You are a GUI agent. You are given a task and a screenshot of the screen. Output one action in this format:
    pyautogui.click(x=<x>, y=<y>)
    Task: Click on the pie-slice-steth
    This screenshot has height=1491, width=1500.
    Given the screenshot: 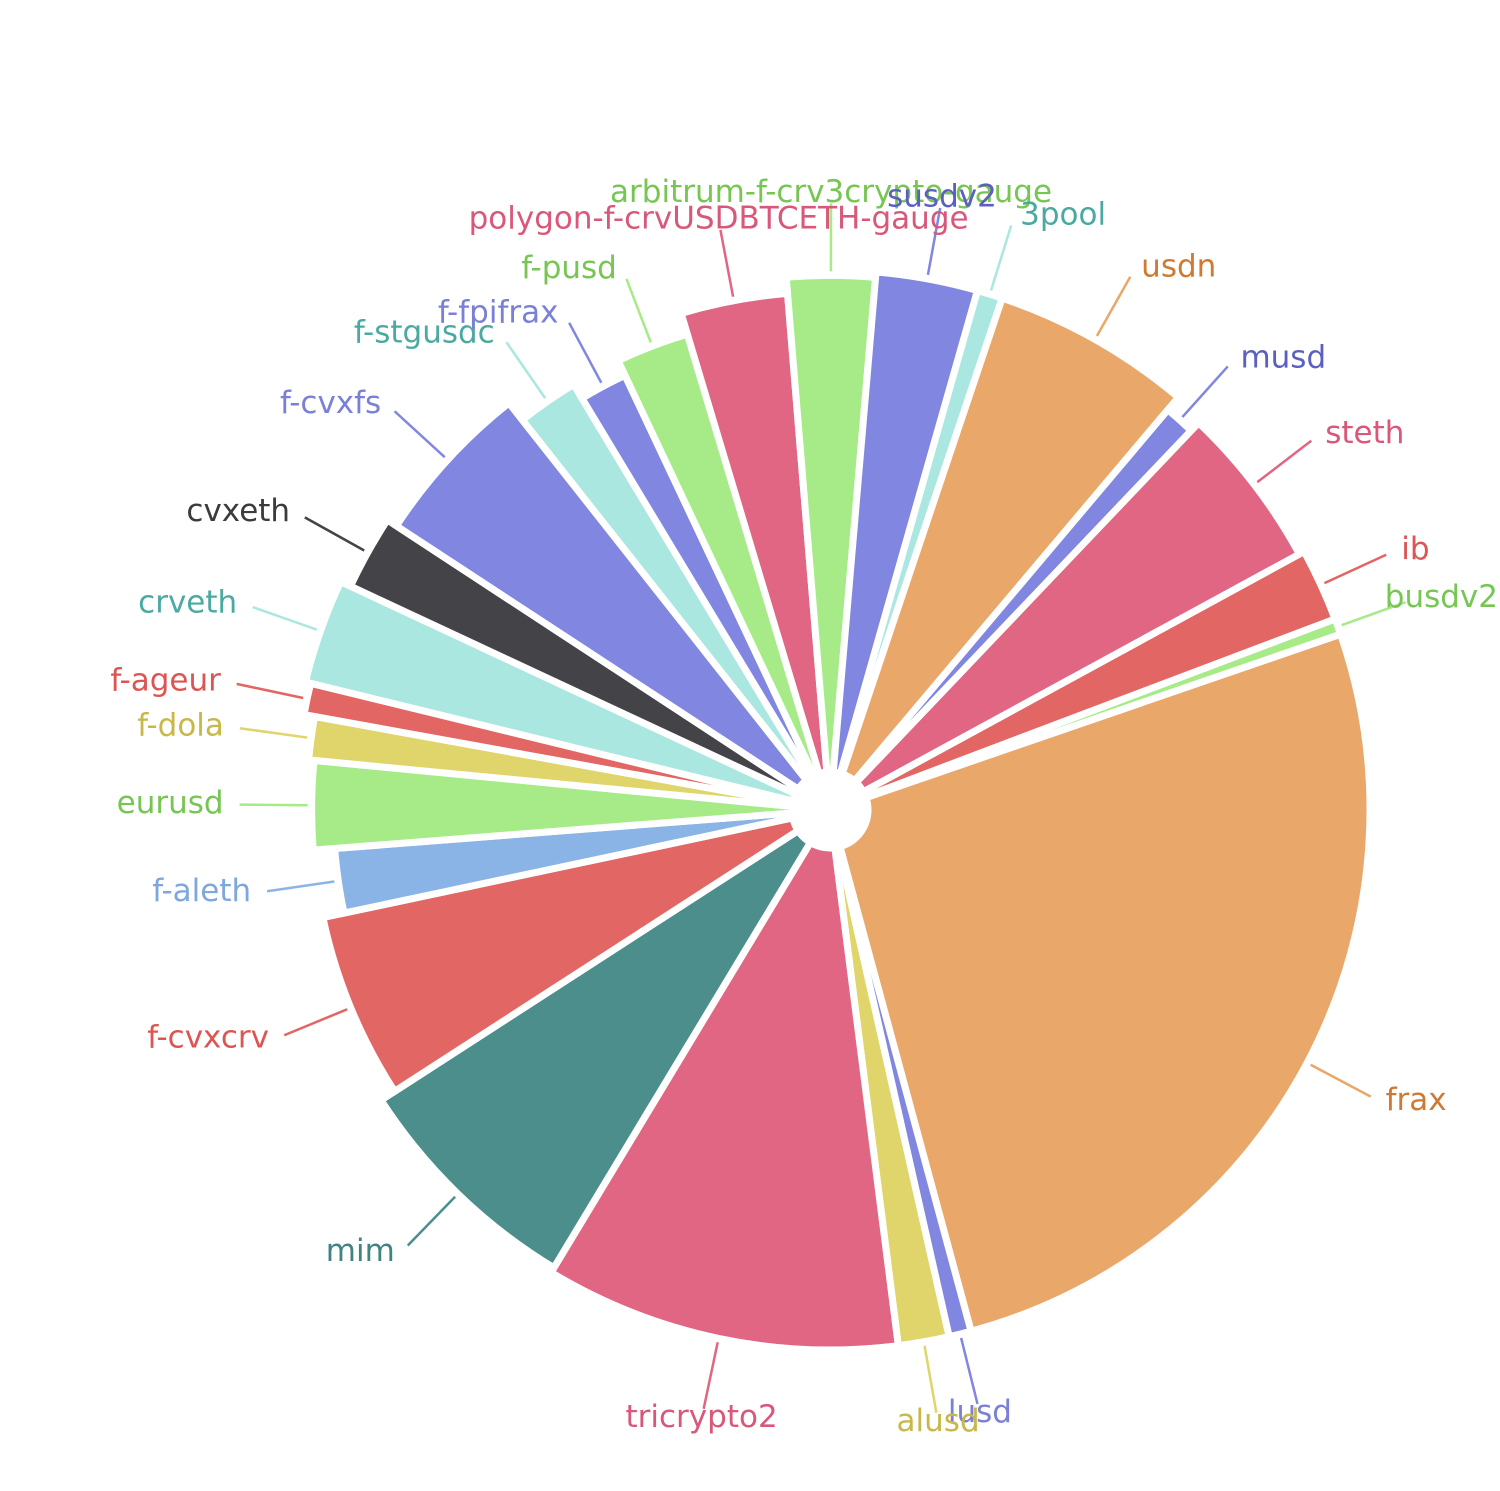 What is the action you would take?
    pyautogui.click(x=1078, y=607)
    